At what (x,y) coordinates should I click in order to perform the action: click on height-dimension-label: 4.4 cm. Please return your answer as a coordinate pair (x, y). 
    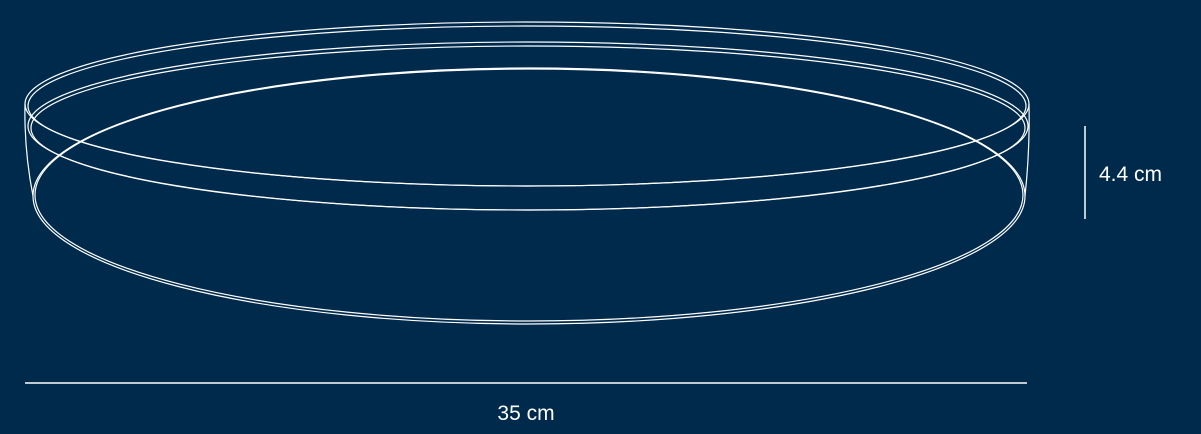
    Looking at the image, I should click on (1131, 174).